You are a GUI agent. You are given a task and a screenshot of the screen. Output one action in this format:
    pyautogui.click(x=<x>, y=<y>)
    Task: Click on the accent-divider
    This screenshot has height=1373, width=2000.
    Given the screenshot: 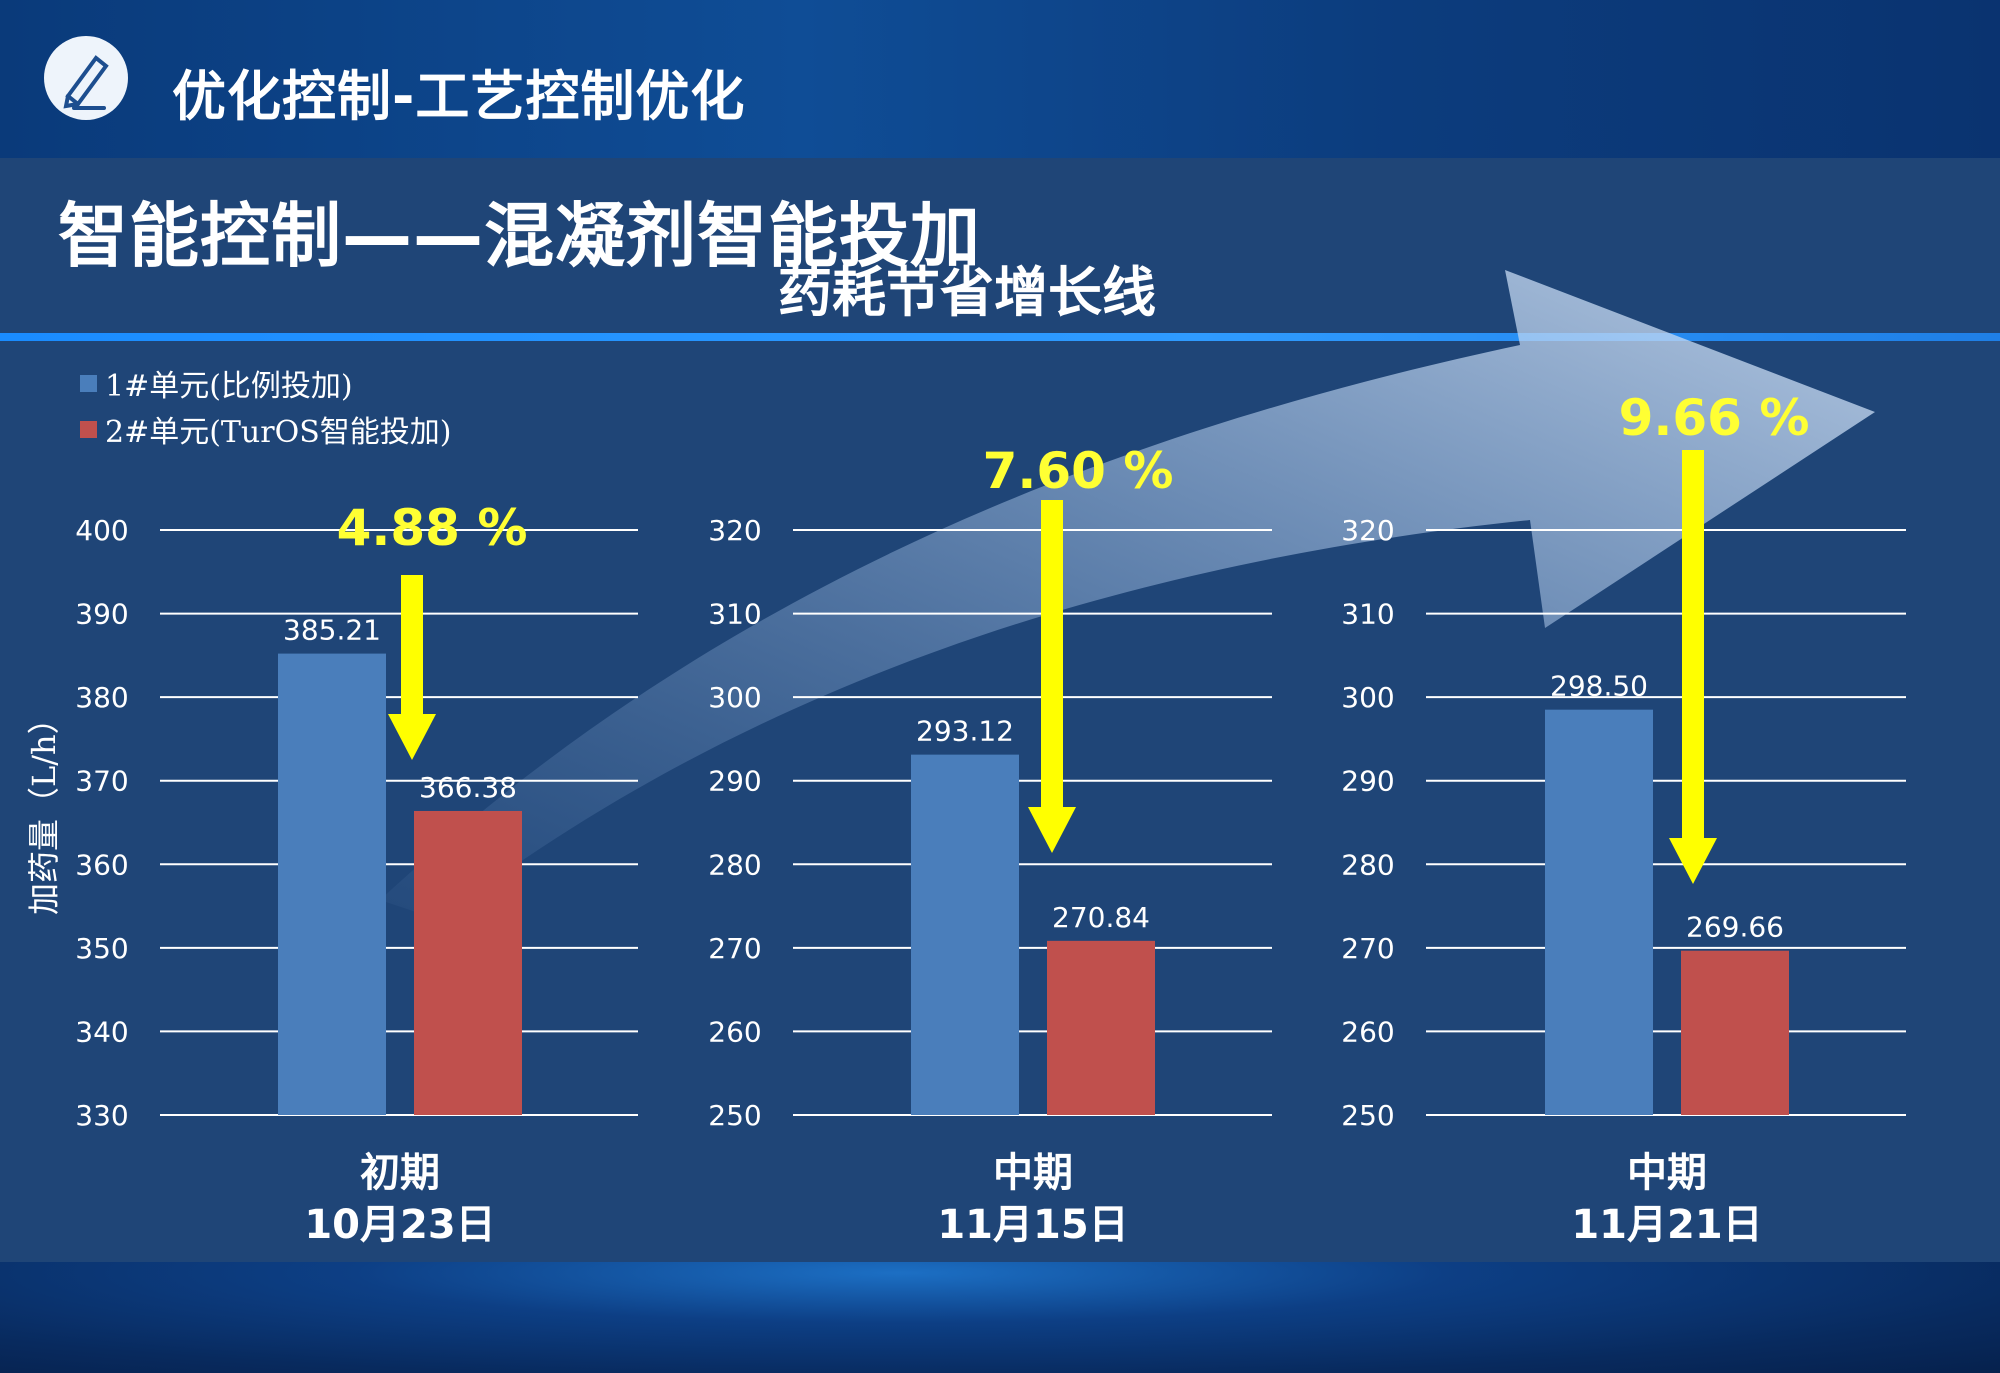 What is the action you would take?
    pyautogui.click(x=1000, y=337)
    